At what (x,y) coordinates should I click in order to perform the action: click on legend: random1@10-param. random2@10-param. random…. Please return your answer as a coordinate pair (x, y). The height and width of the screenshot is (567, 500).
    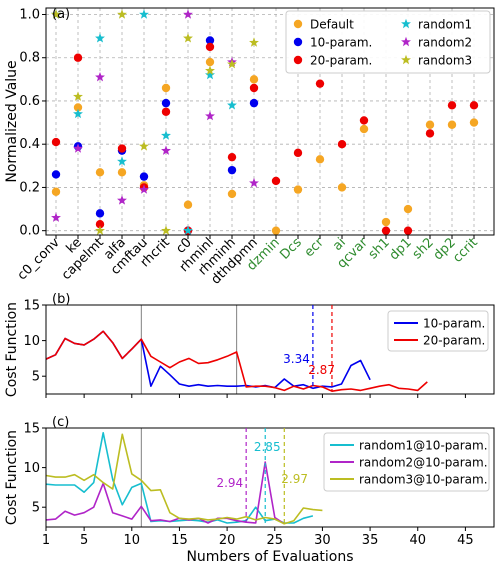
    Looking at the image, I should click on (406, 462).